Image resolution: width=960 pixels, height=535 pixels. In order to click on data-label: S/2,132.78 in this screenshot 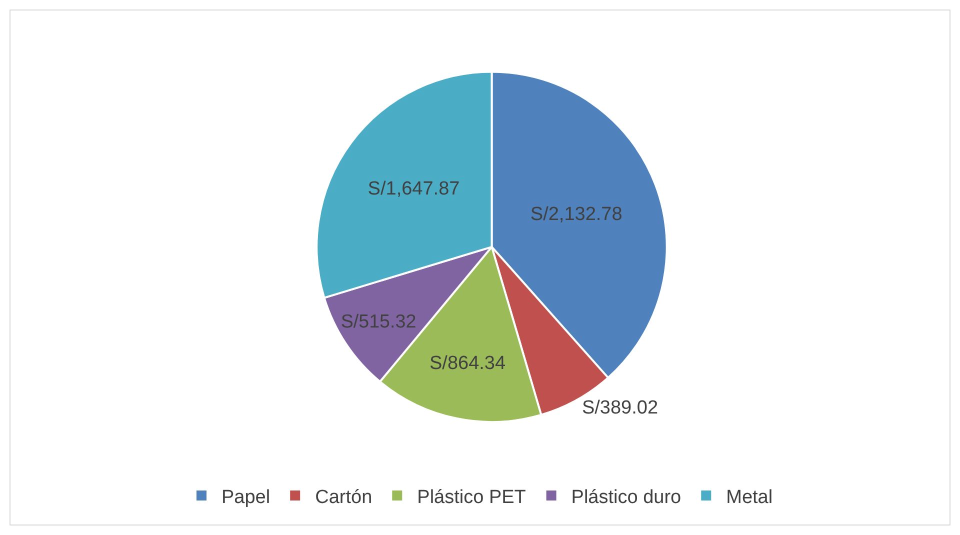, I will do `click(576, 215)`.